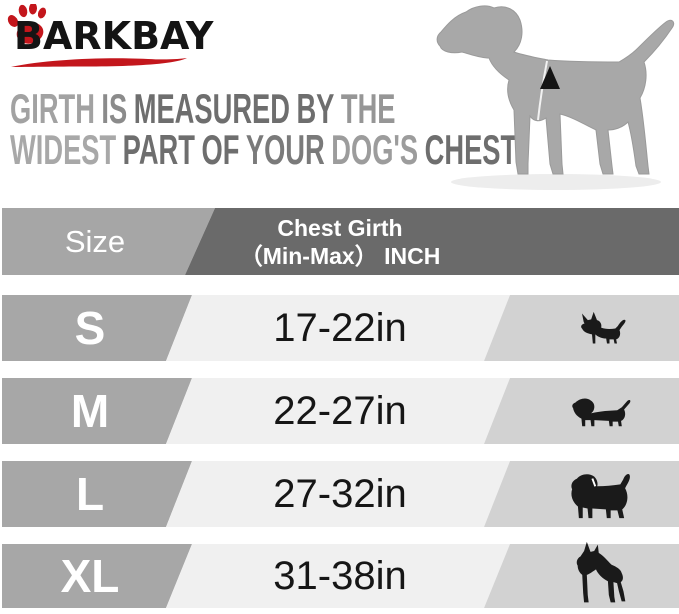 The width and height of the screenshot is (679, 614). I want to click on row-icon-cell-bg, so click(581, 576).